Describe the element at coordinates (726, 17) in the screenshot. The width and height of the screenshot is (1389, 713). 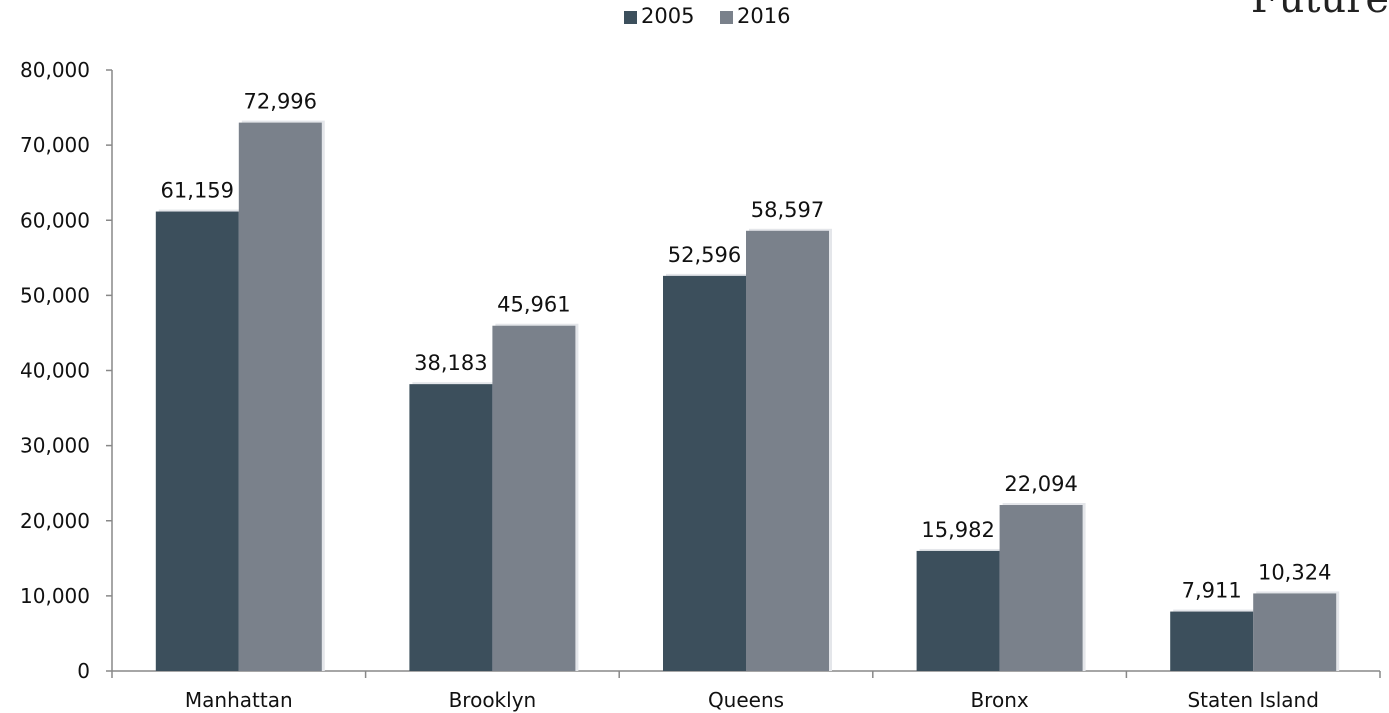
I see `legend-swatch-2016` at that location.